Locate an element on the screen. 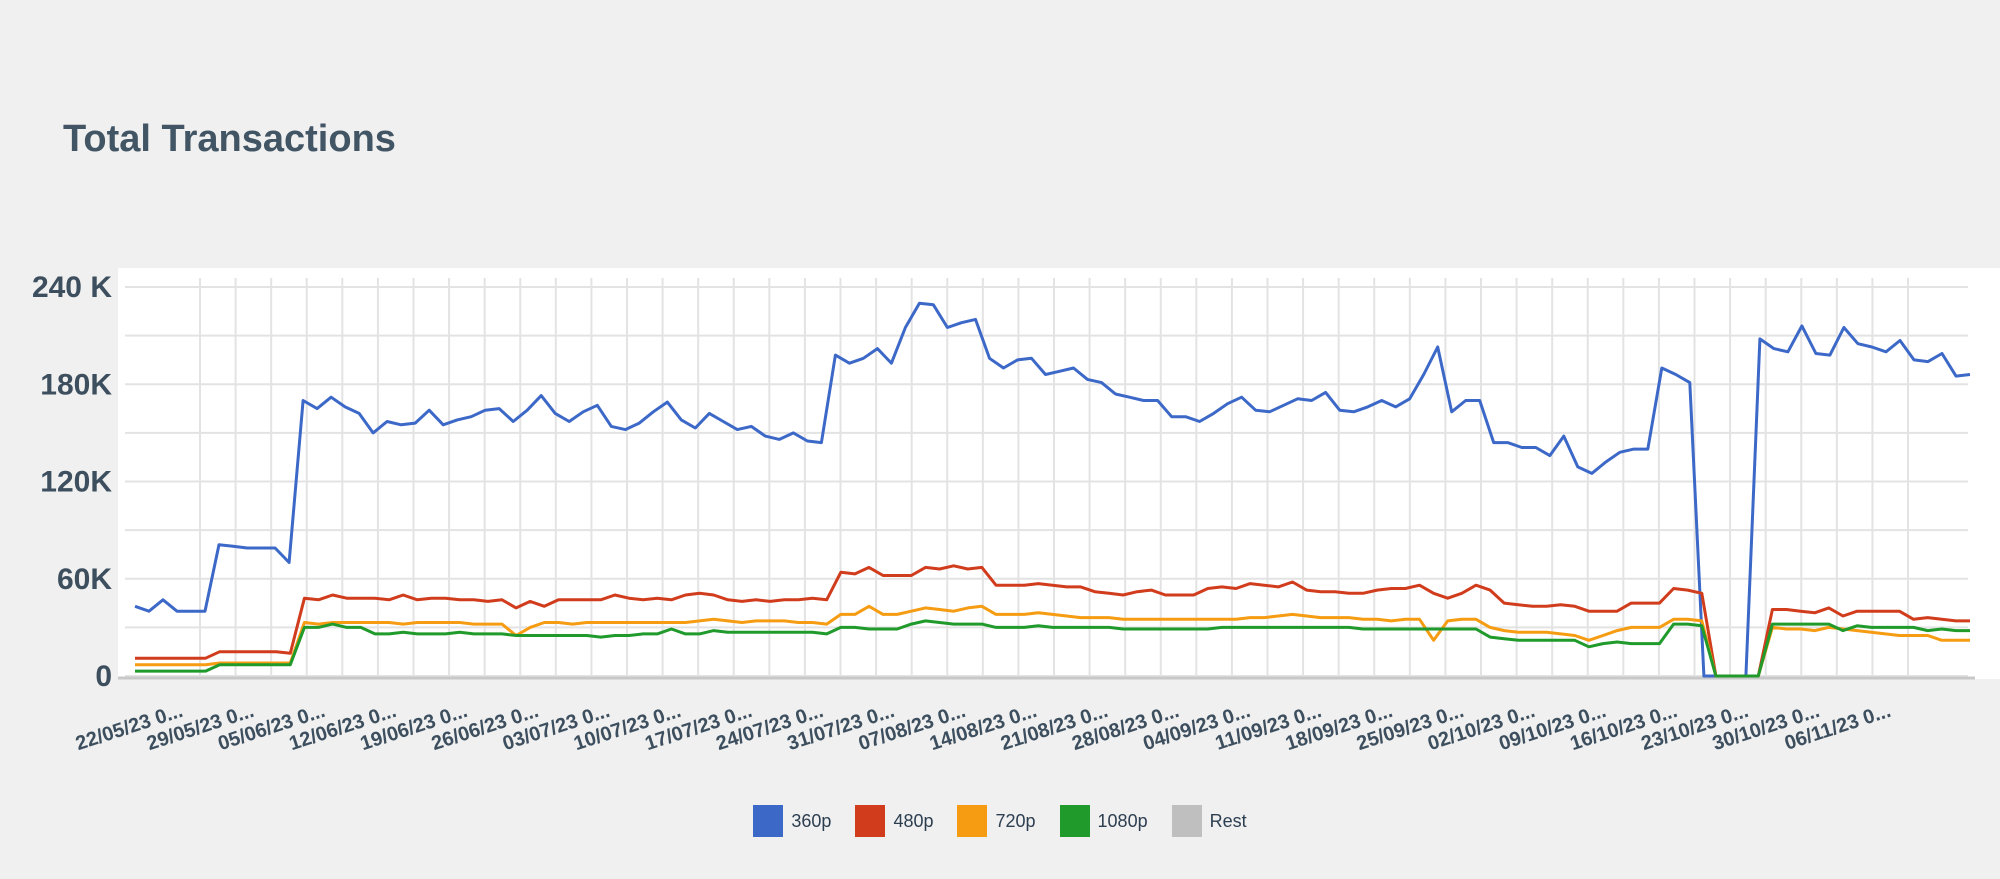 This screenshot has width=2000, height=879. y-tick-label: 120K is located at coordinates (76, 482).